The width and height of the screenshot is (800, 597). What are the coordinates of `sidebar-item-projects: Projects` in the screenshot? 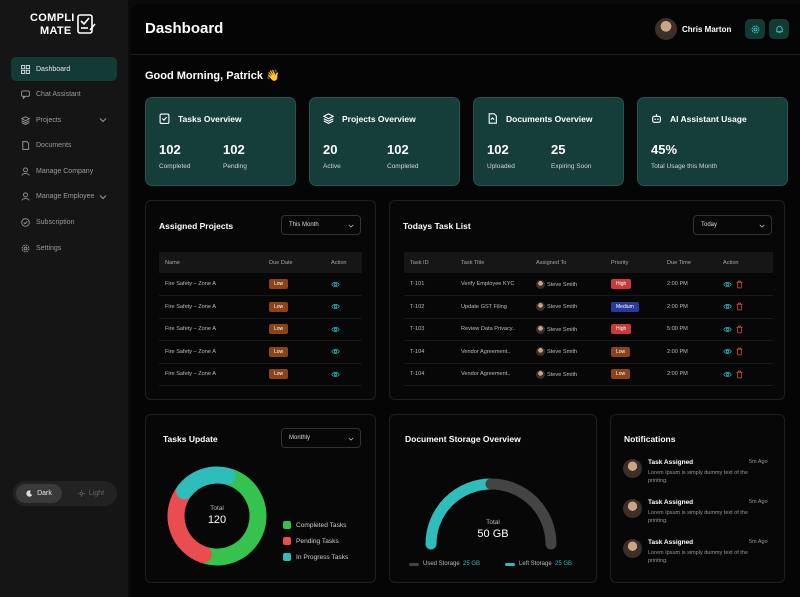 It's located at (64, 120).